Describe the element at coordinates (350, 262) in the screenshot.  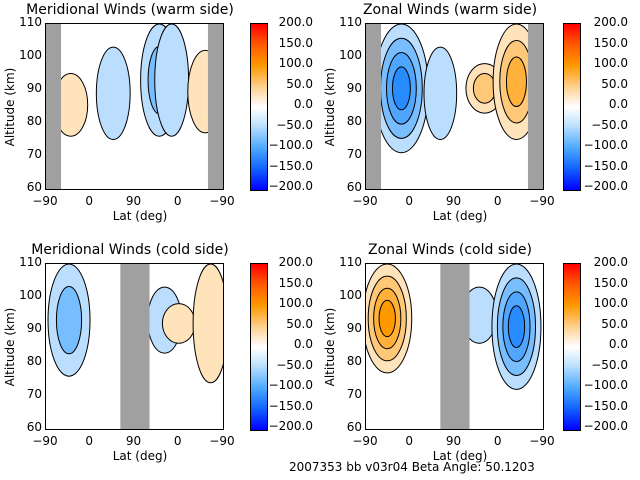
I see `y-tick-label: 110` at that location.